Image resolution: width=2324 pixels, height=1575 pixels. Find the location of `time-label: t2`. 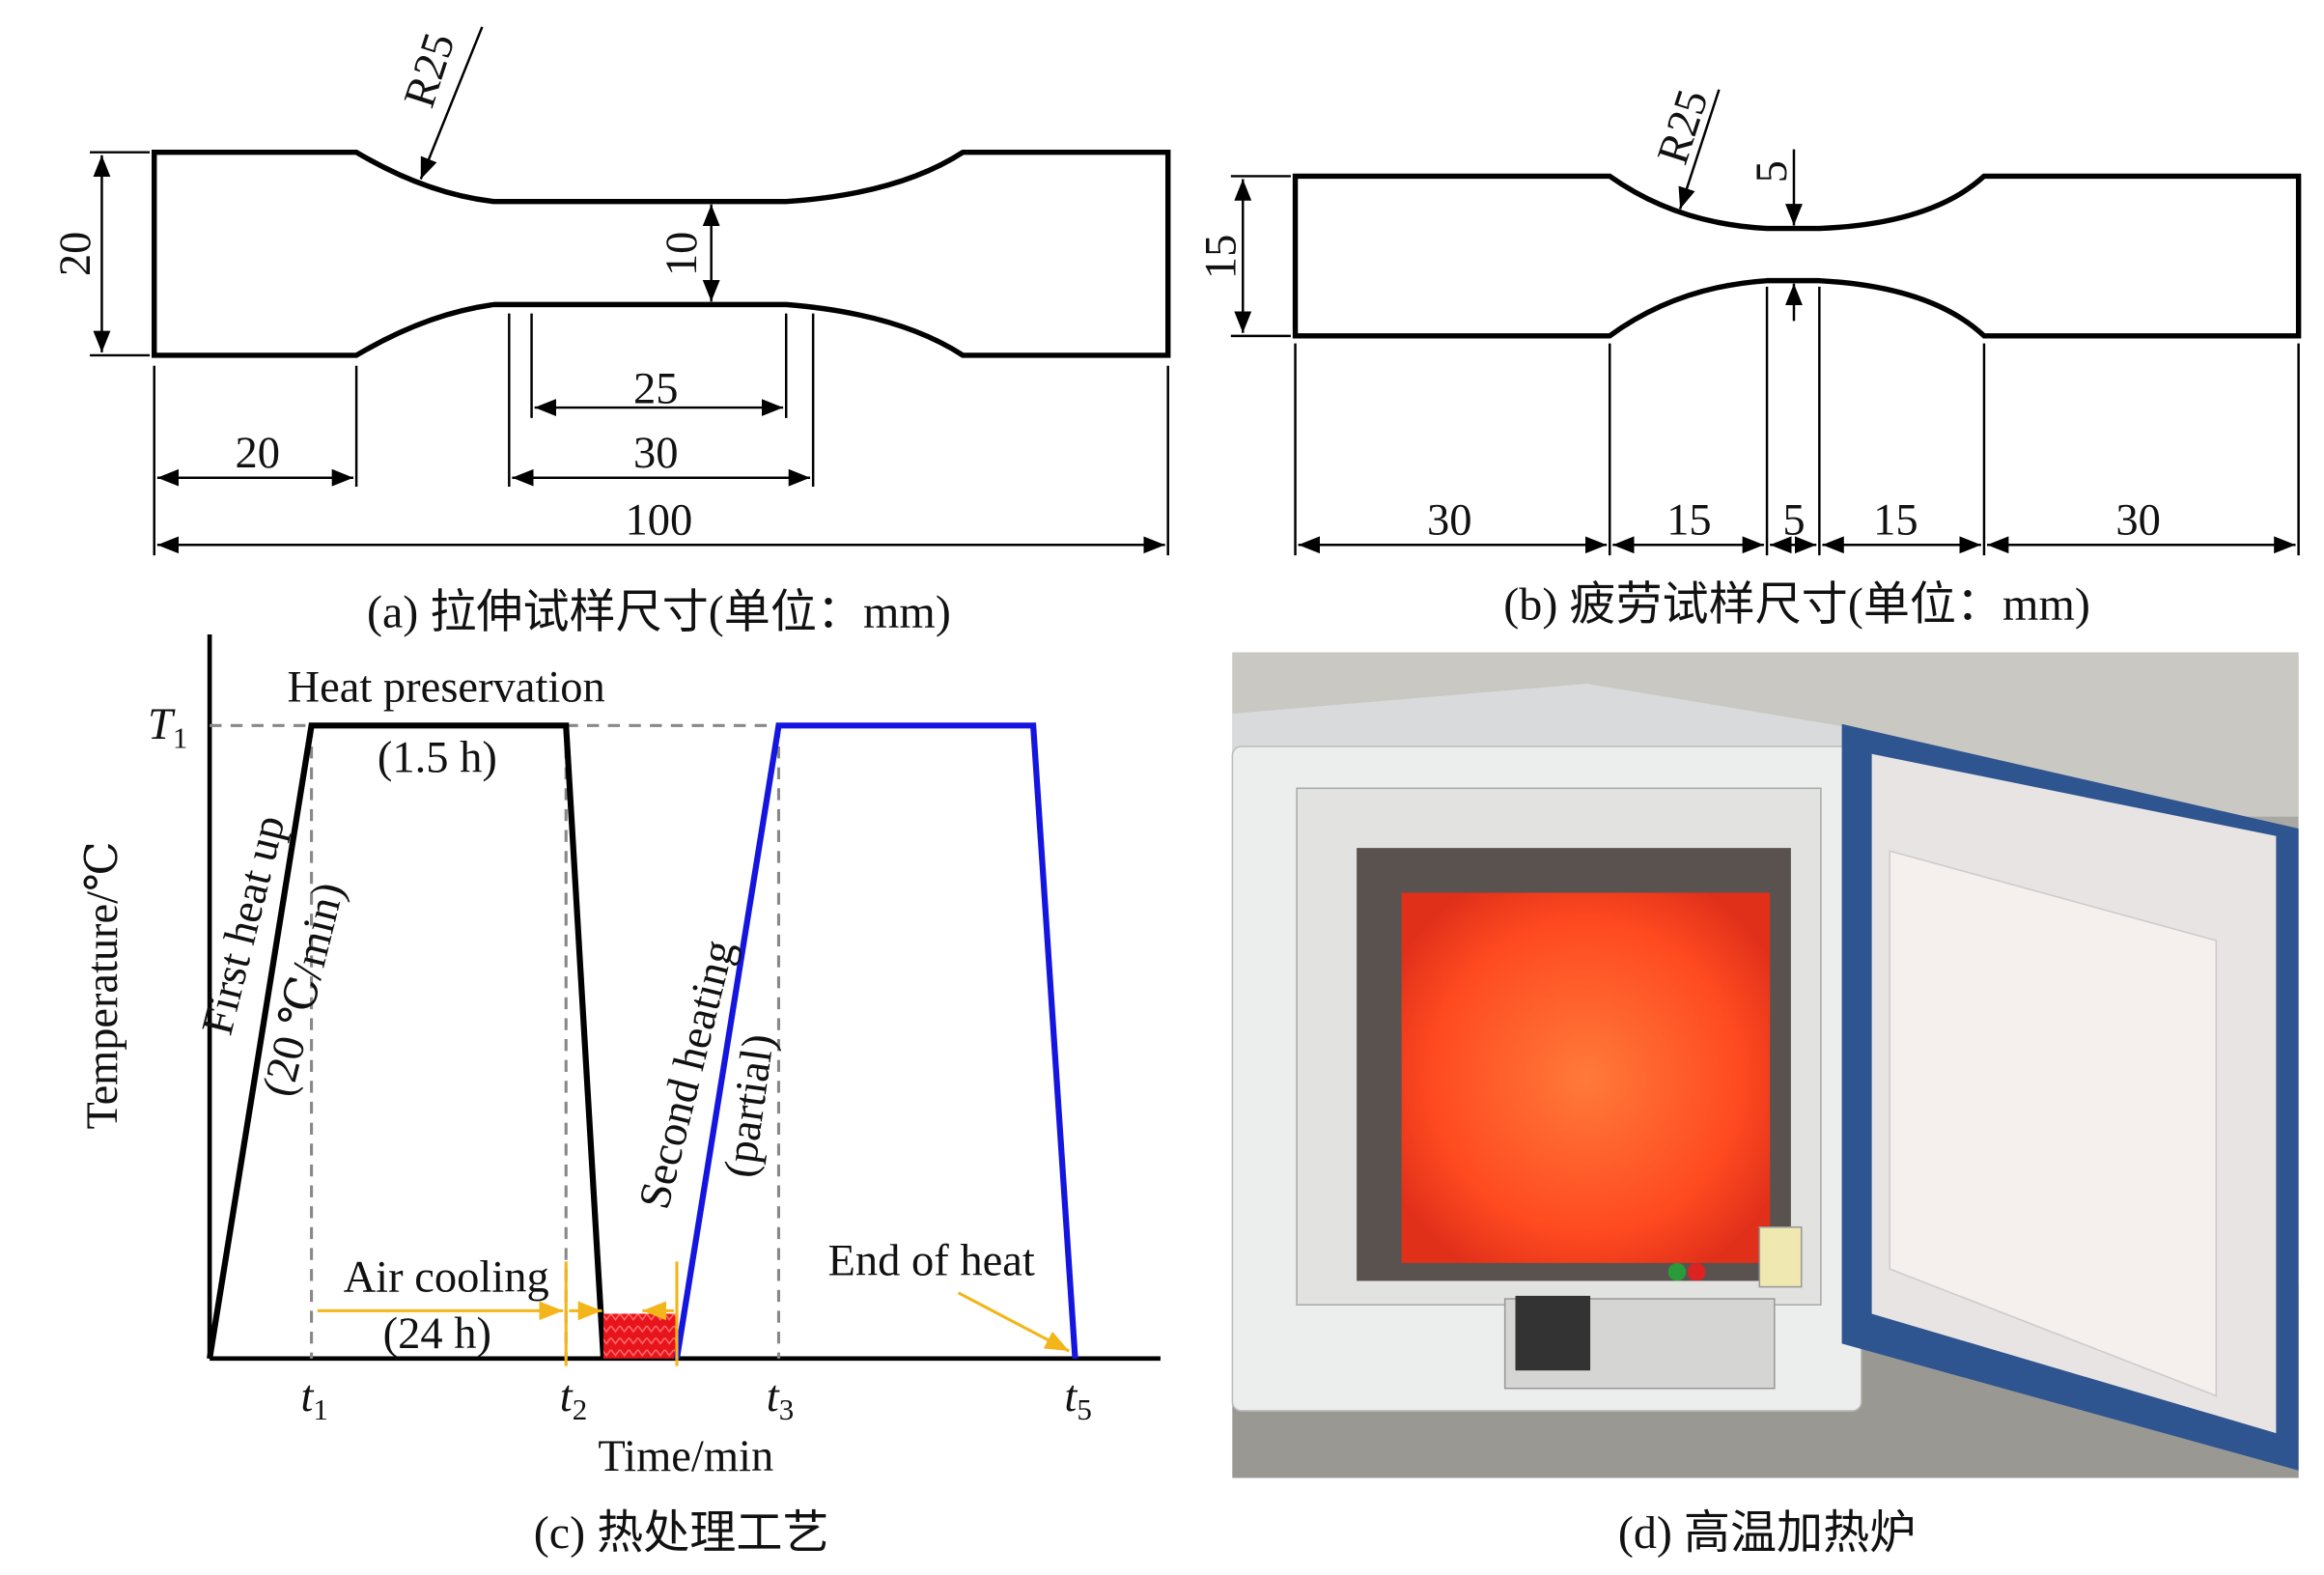

time-label: t2 is located at coordinates (573, 1399).